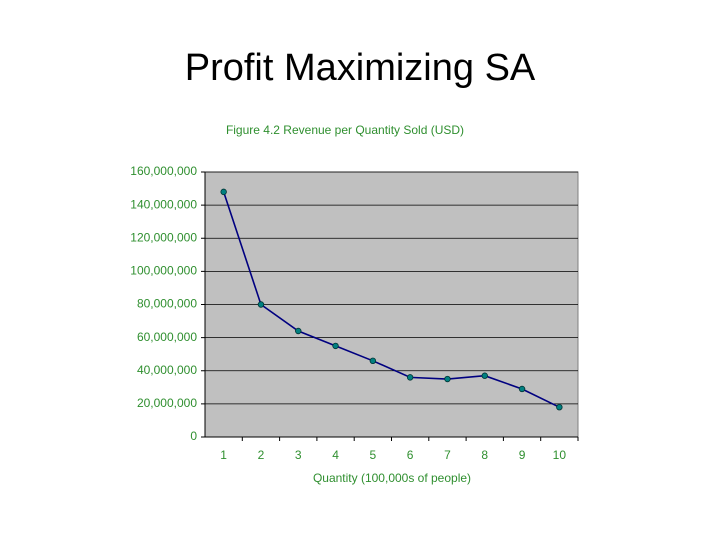 Image resolution: width=720 pixels, height=540 pixels. What do you see at coordinates (223, 455) in the screenshot?
I see `x-tick-label: 1` at bounding box center [223, 455].